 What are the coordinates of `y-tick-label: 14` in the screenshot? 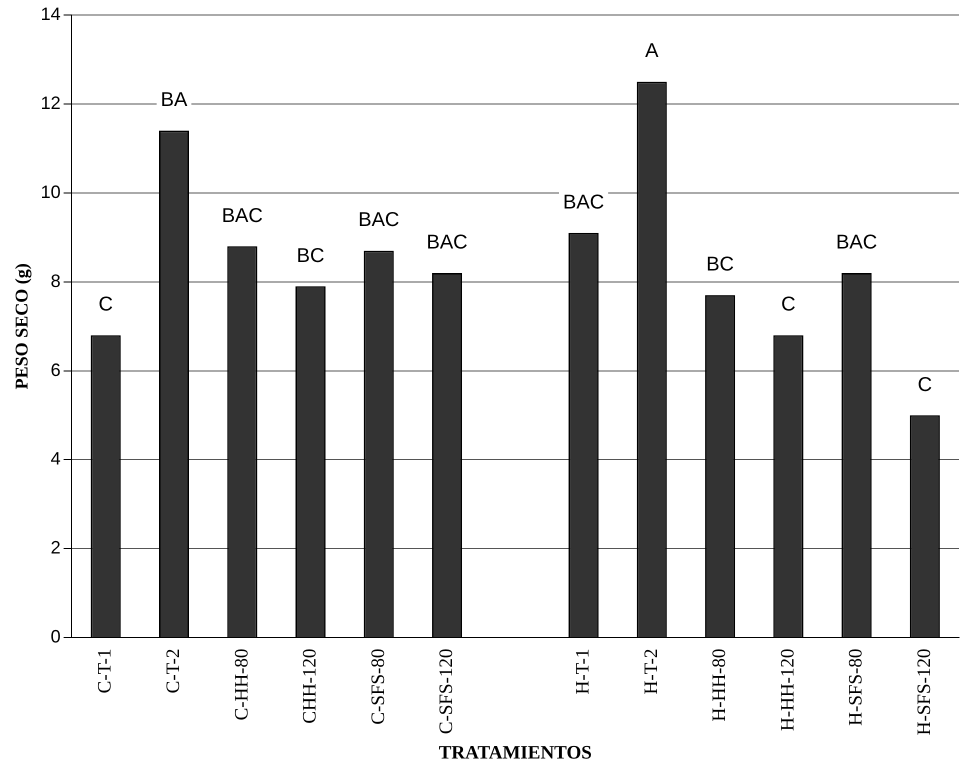 It's located at (50, 14).